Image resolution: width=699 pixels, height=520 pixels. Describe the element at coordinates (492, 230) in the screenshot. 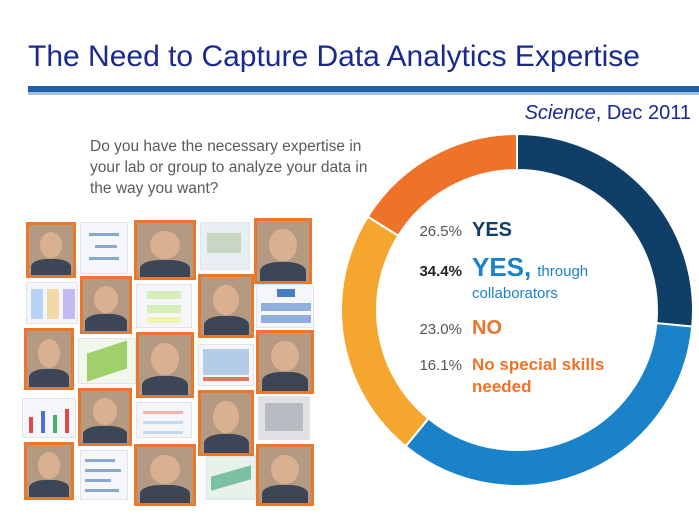

I see `slice-category-label: YES` at that location.